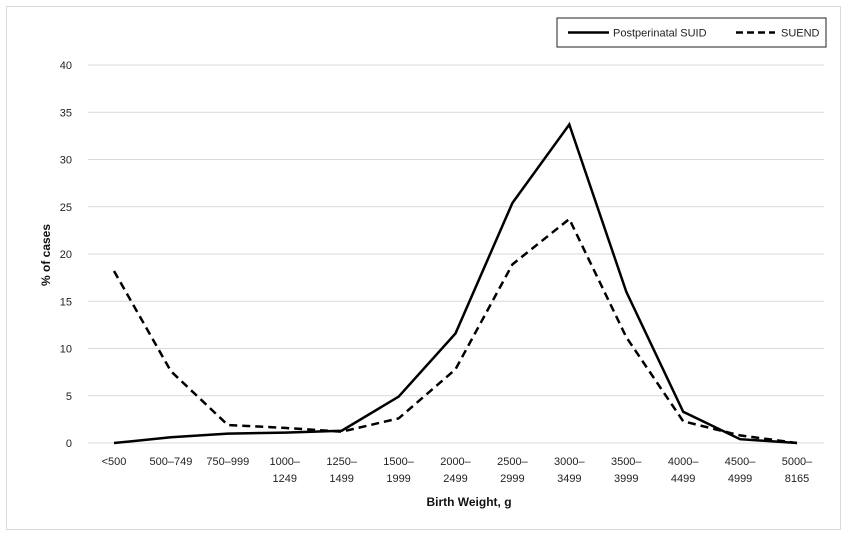 This screenshot has width=848, height=537. Describe the element at coordinates (468, 502) in the screenshot. I see `x-axis-title: Birth Weight, g` at that location.